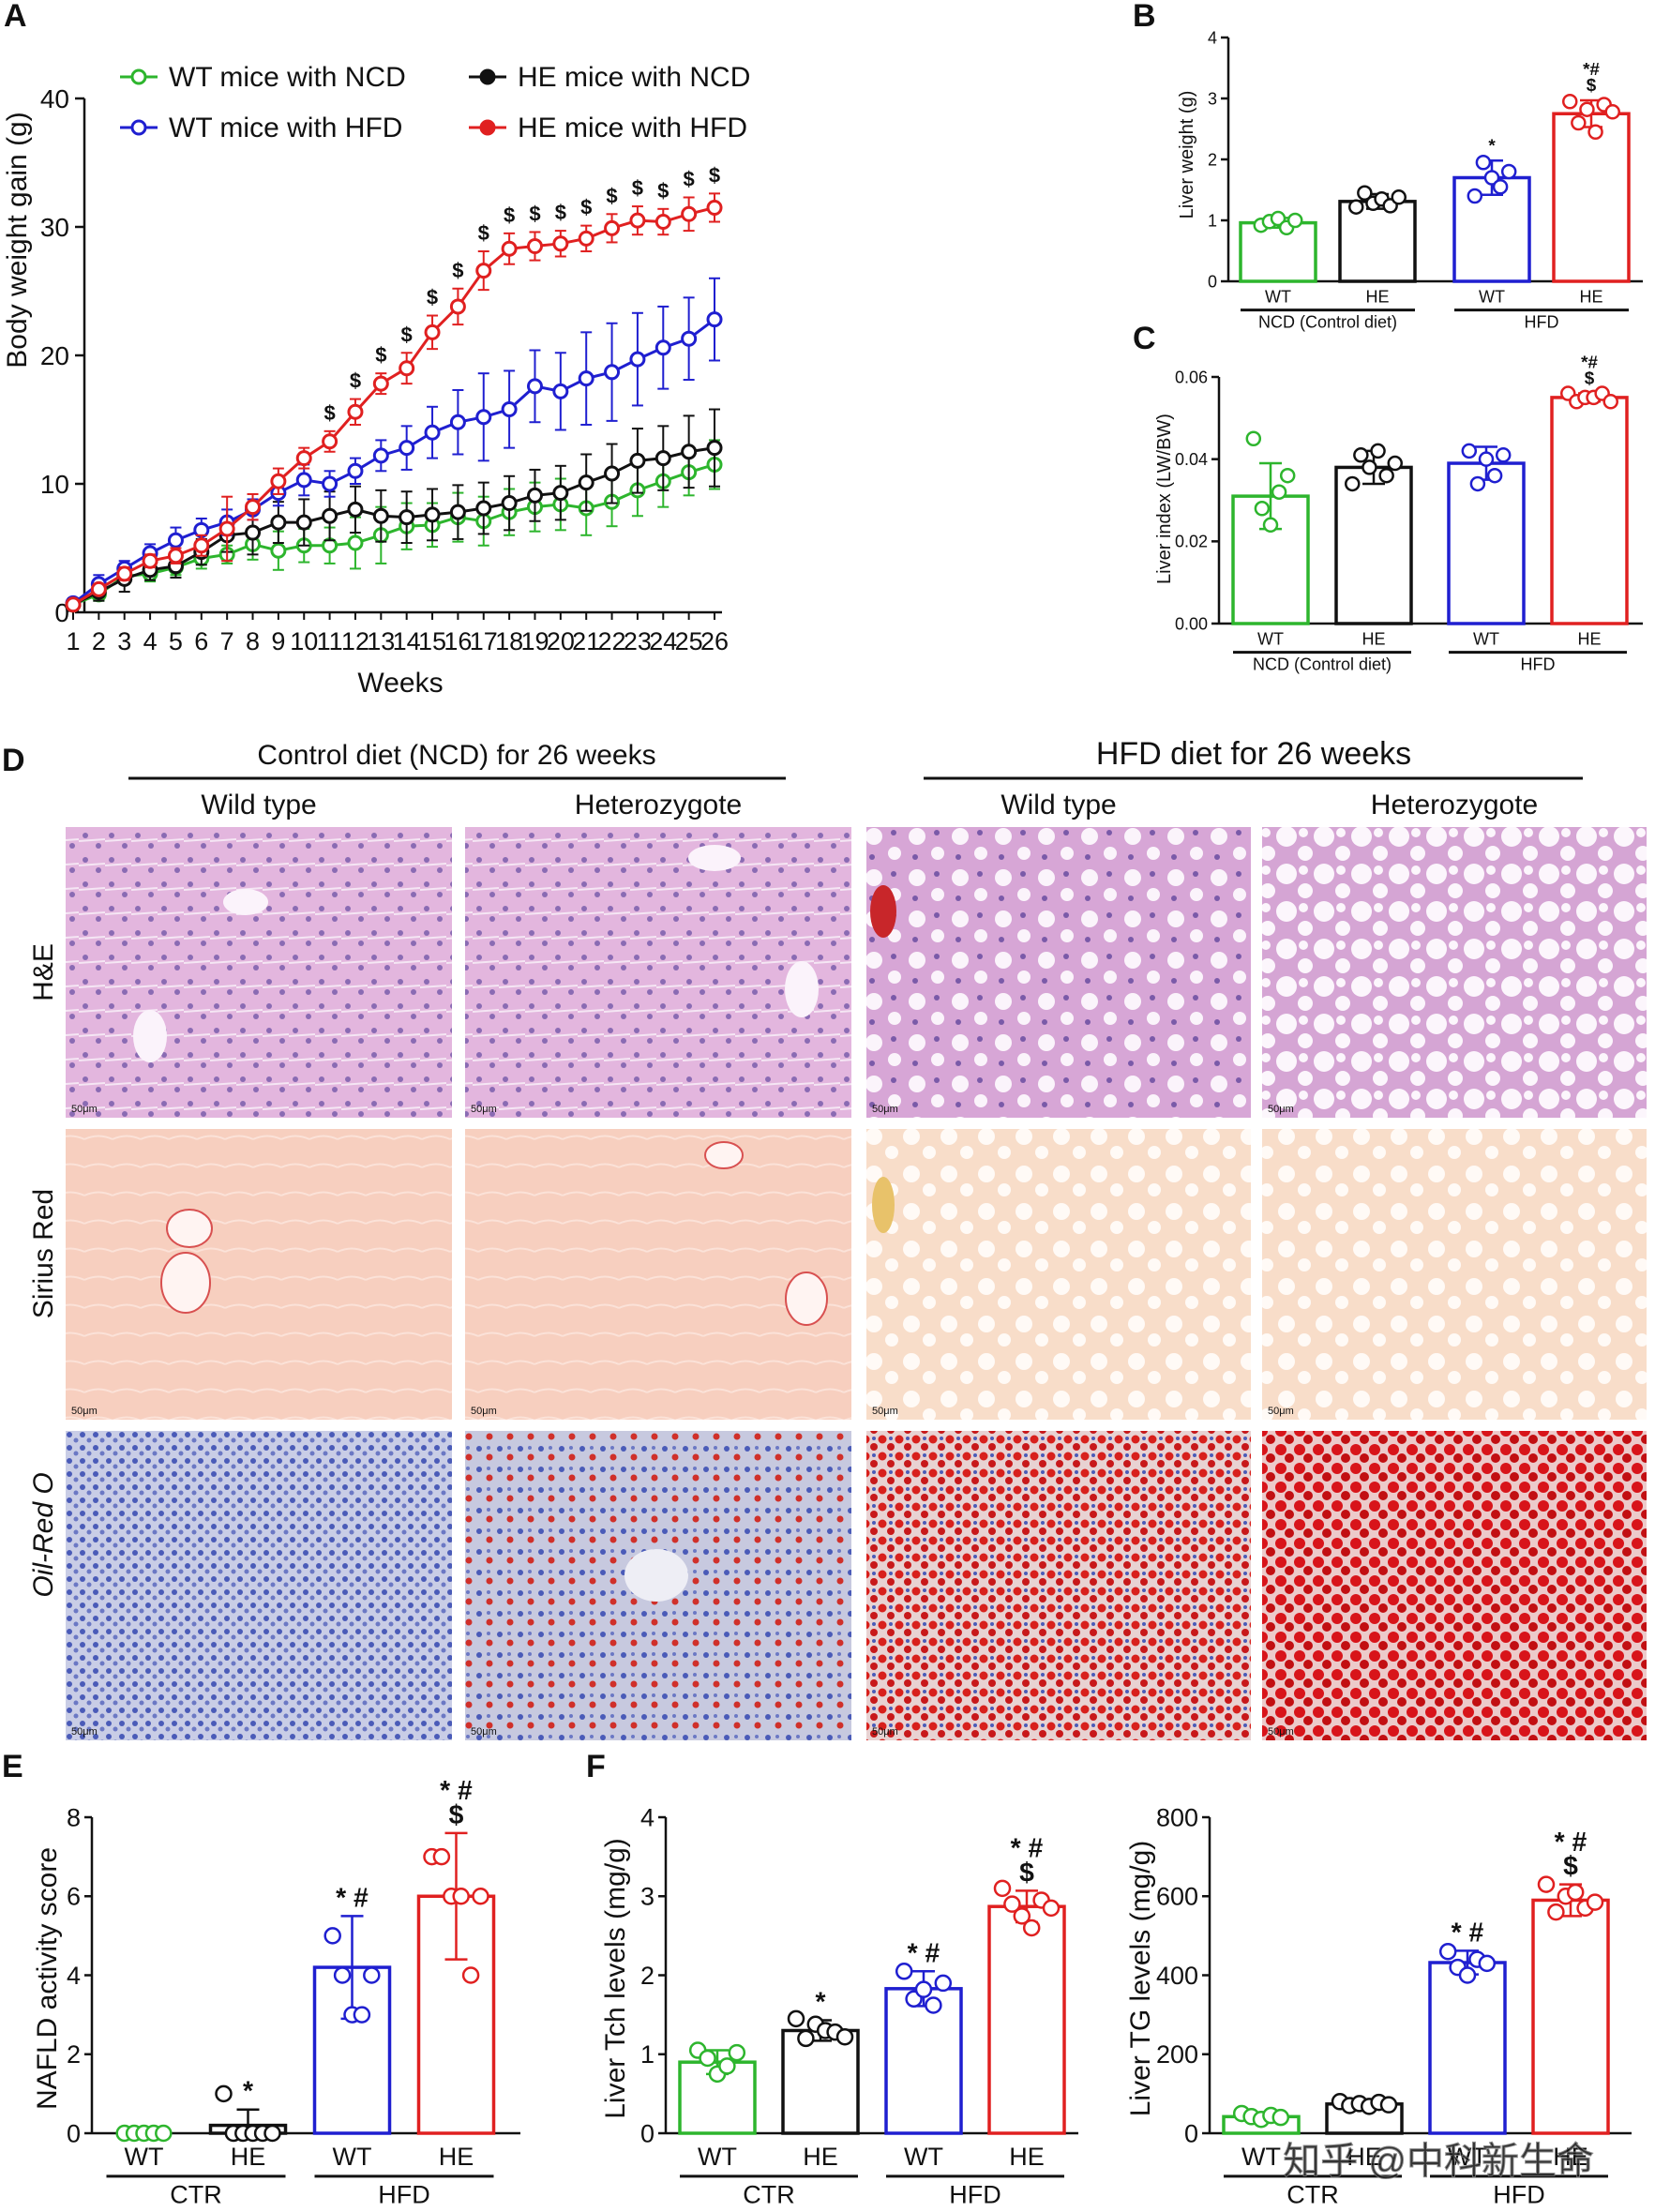 The height and width of the screenshot is (2212, 1655). What do you see at coordinates (124, 641) in the screenshot?
I see `x-tick-label: 3` at bounding box center [124, 641].